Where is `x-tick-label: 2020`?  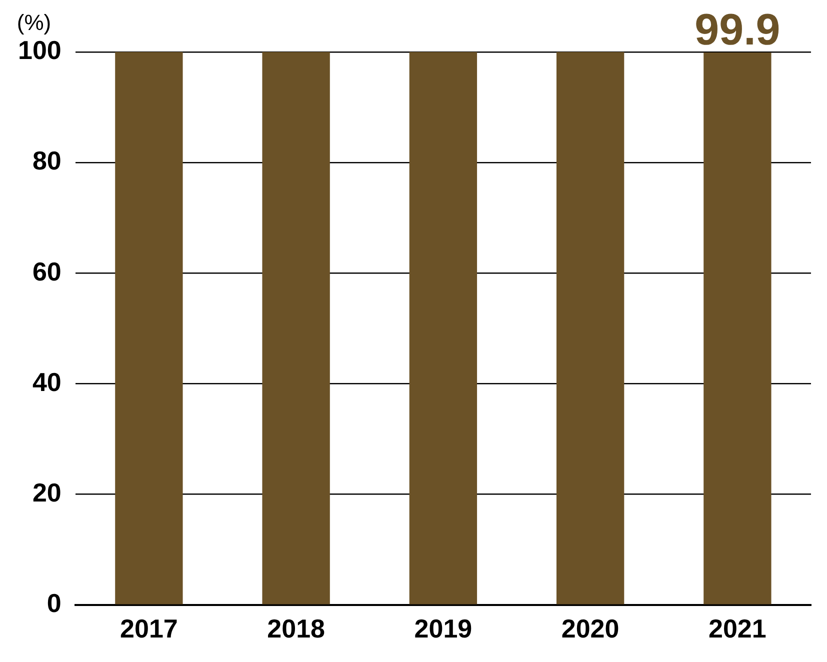
x-tick-label: 2020 is located at coordinates (590, 629).